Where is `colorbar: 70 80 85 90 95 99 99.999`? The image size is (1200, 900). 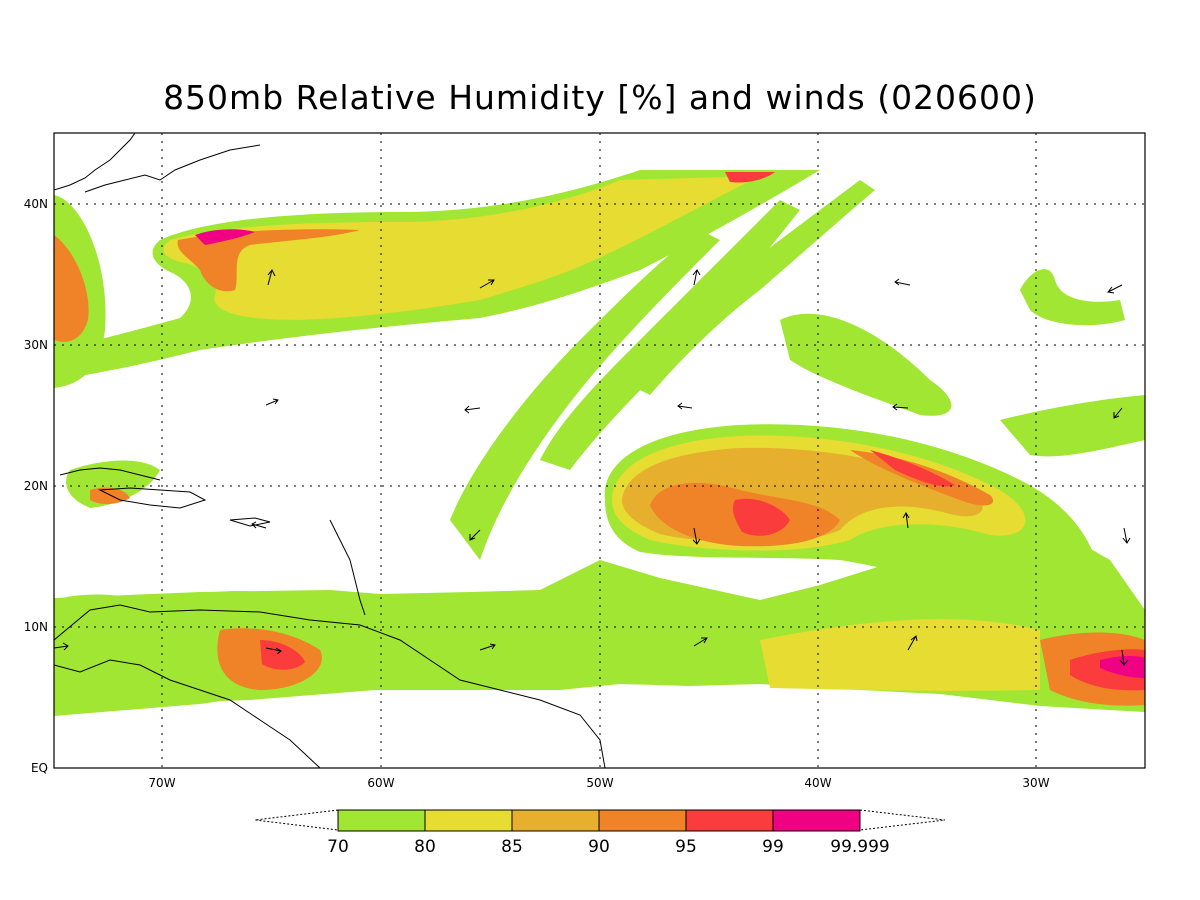 colorbar: 70 80 85 90 95 99 99.999 is located at coordinates (600, 833).